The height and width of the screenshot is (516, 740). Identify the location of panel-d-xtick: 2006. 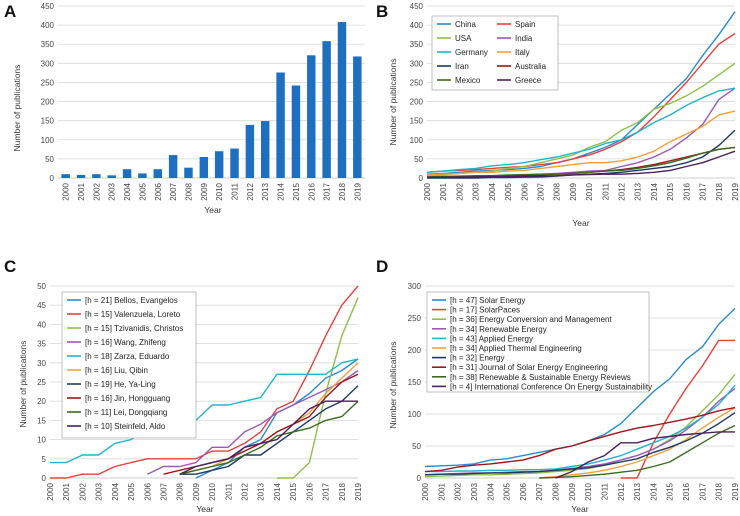
(523, 491).